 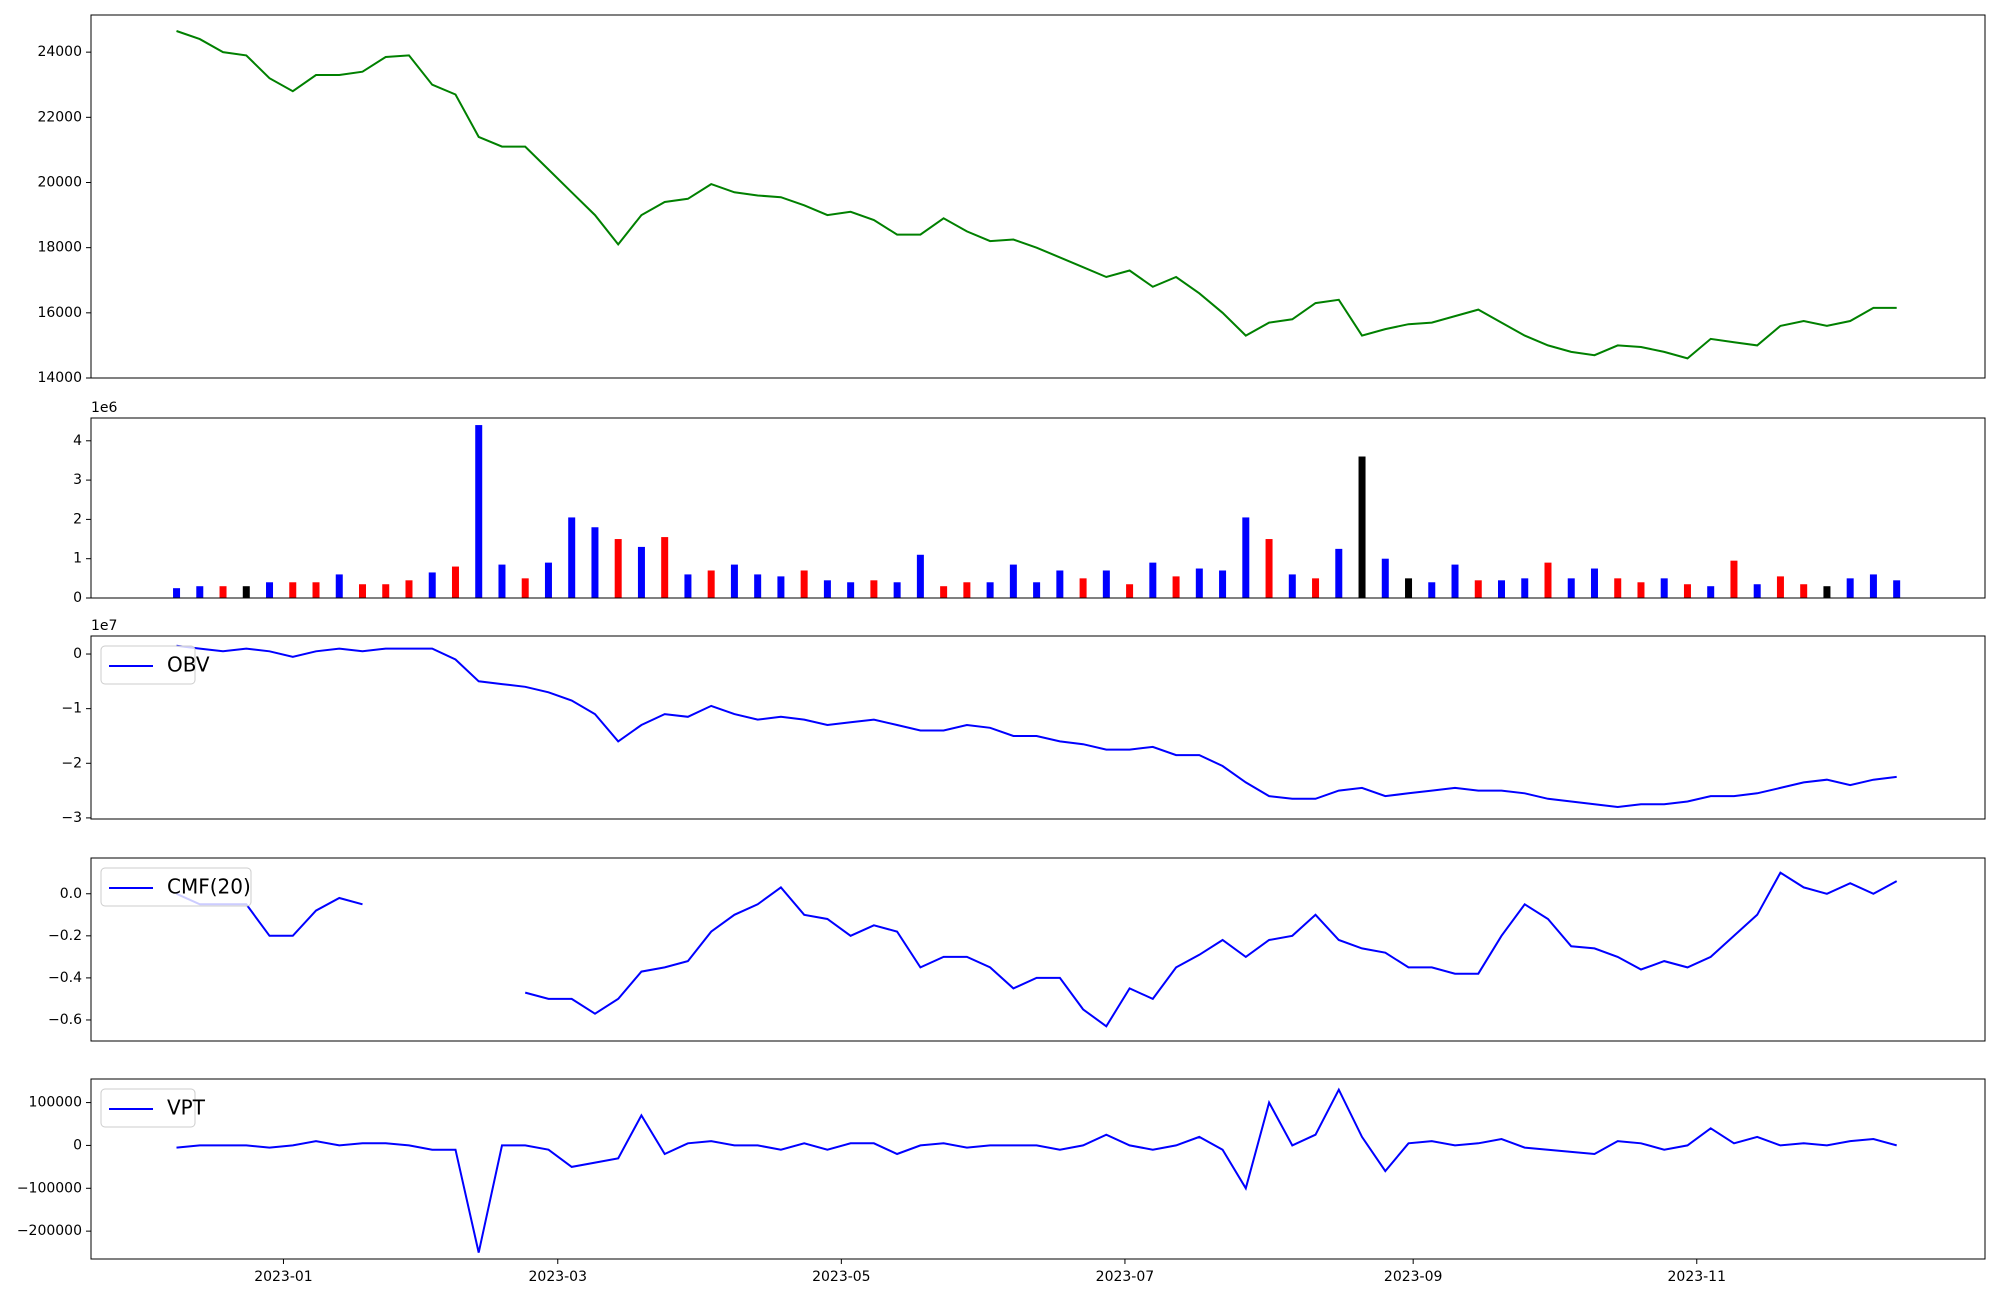 I want to click on y-tick-label: 4, so click(x=77, y=441).